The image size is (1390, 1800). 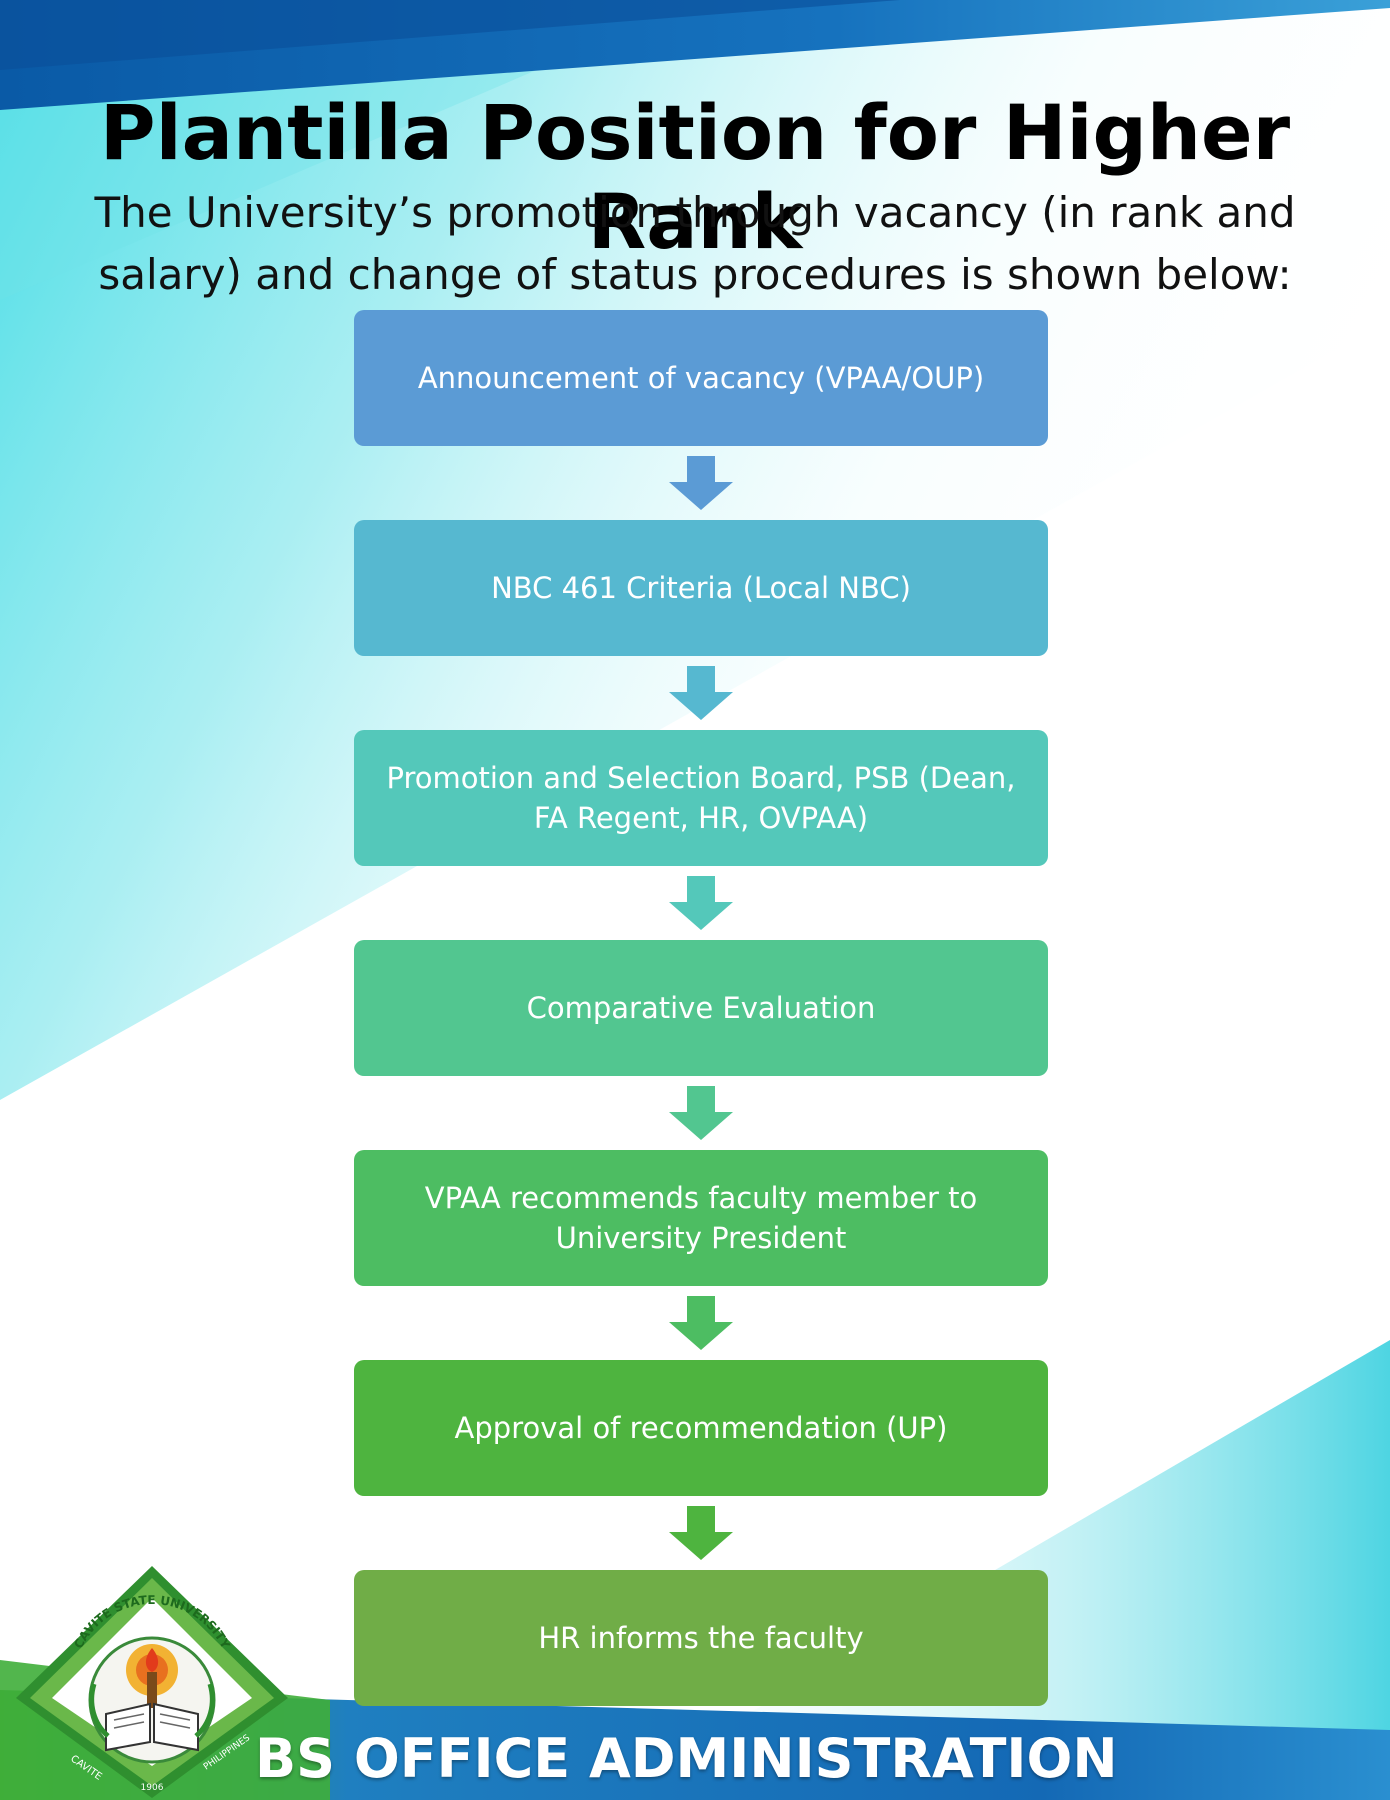 I want to click on footer-program-name: BS OFFICE ADMINISTRATION, so click(x=686, y=1758).